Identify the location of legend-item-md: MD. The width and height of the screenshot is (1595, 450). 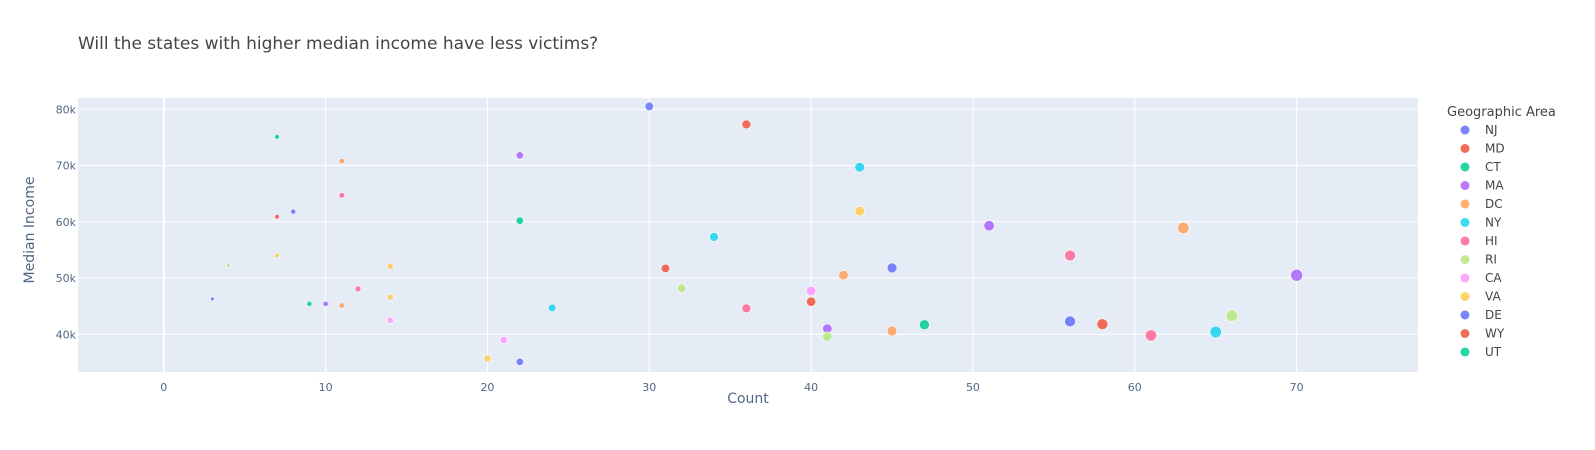
(1482, 149).